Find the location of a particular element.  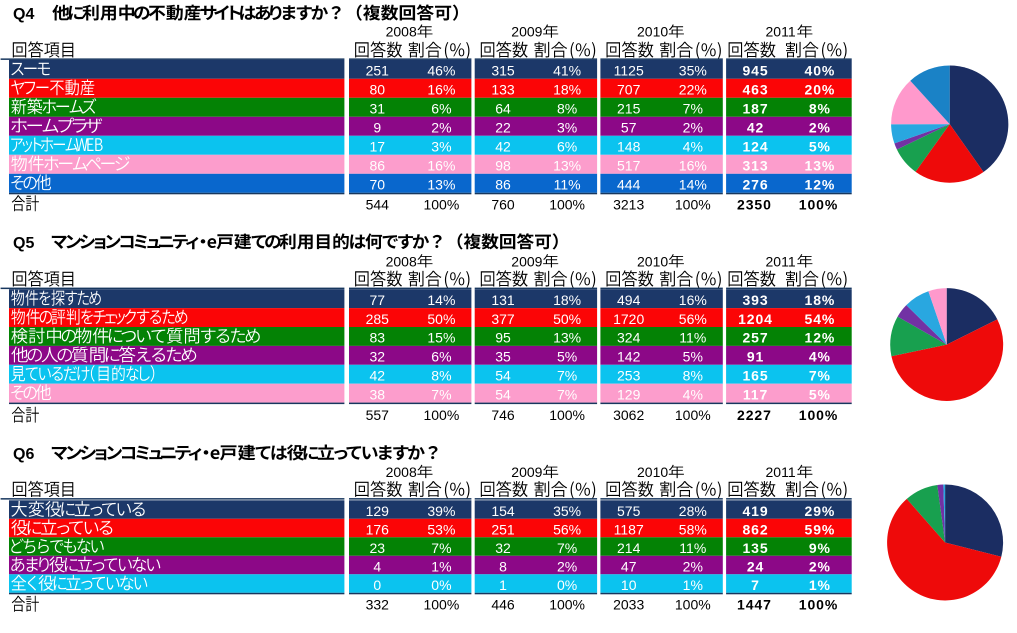

svg-text: 58% is located at coordinates (693, 530).